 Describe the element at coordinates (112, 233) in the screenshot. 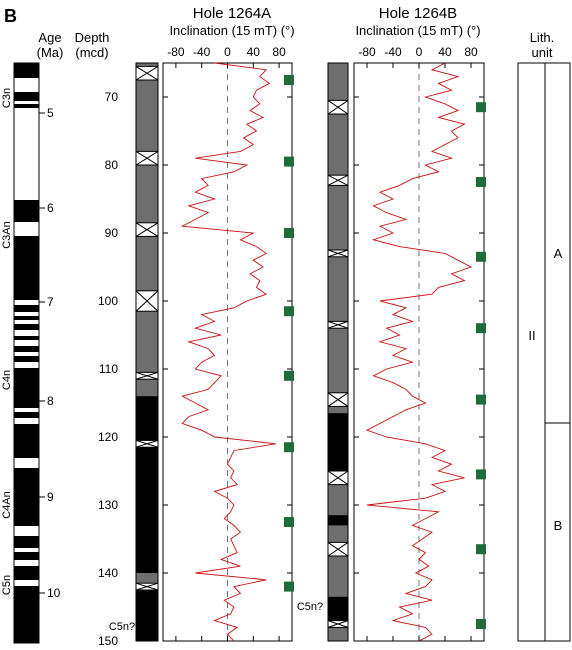

I see `depth-tick-label-90: 90` at that location.